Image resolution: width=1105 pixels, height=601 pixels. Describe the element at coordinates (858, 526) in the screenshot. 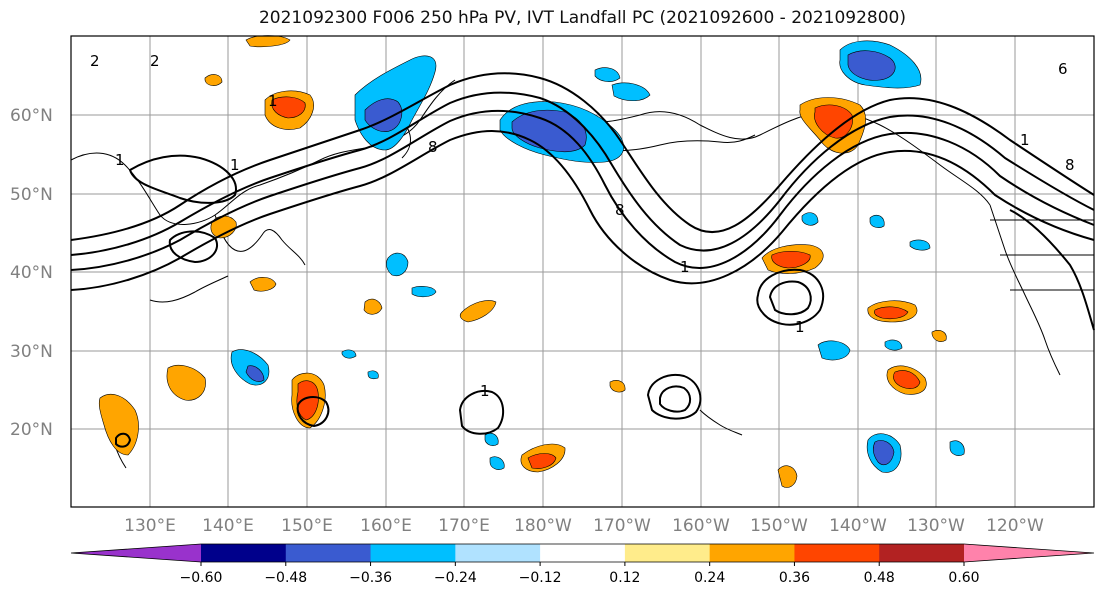

I see `lon-label: 140°W` at that location.